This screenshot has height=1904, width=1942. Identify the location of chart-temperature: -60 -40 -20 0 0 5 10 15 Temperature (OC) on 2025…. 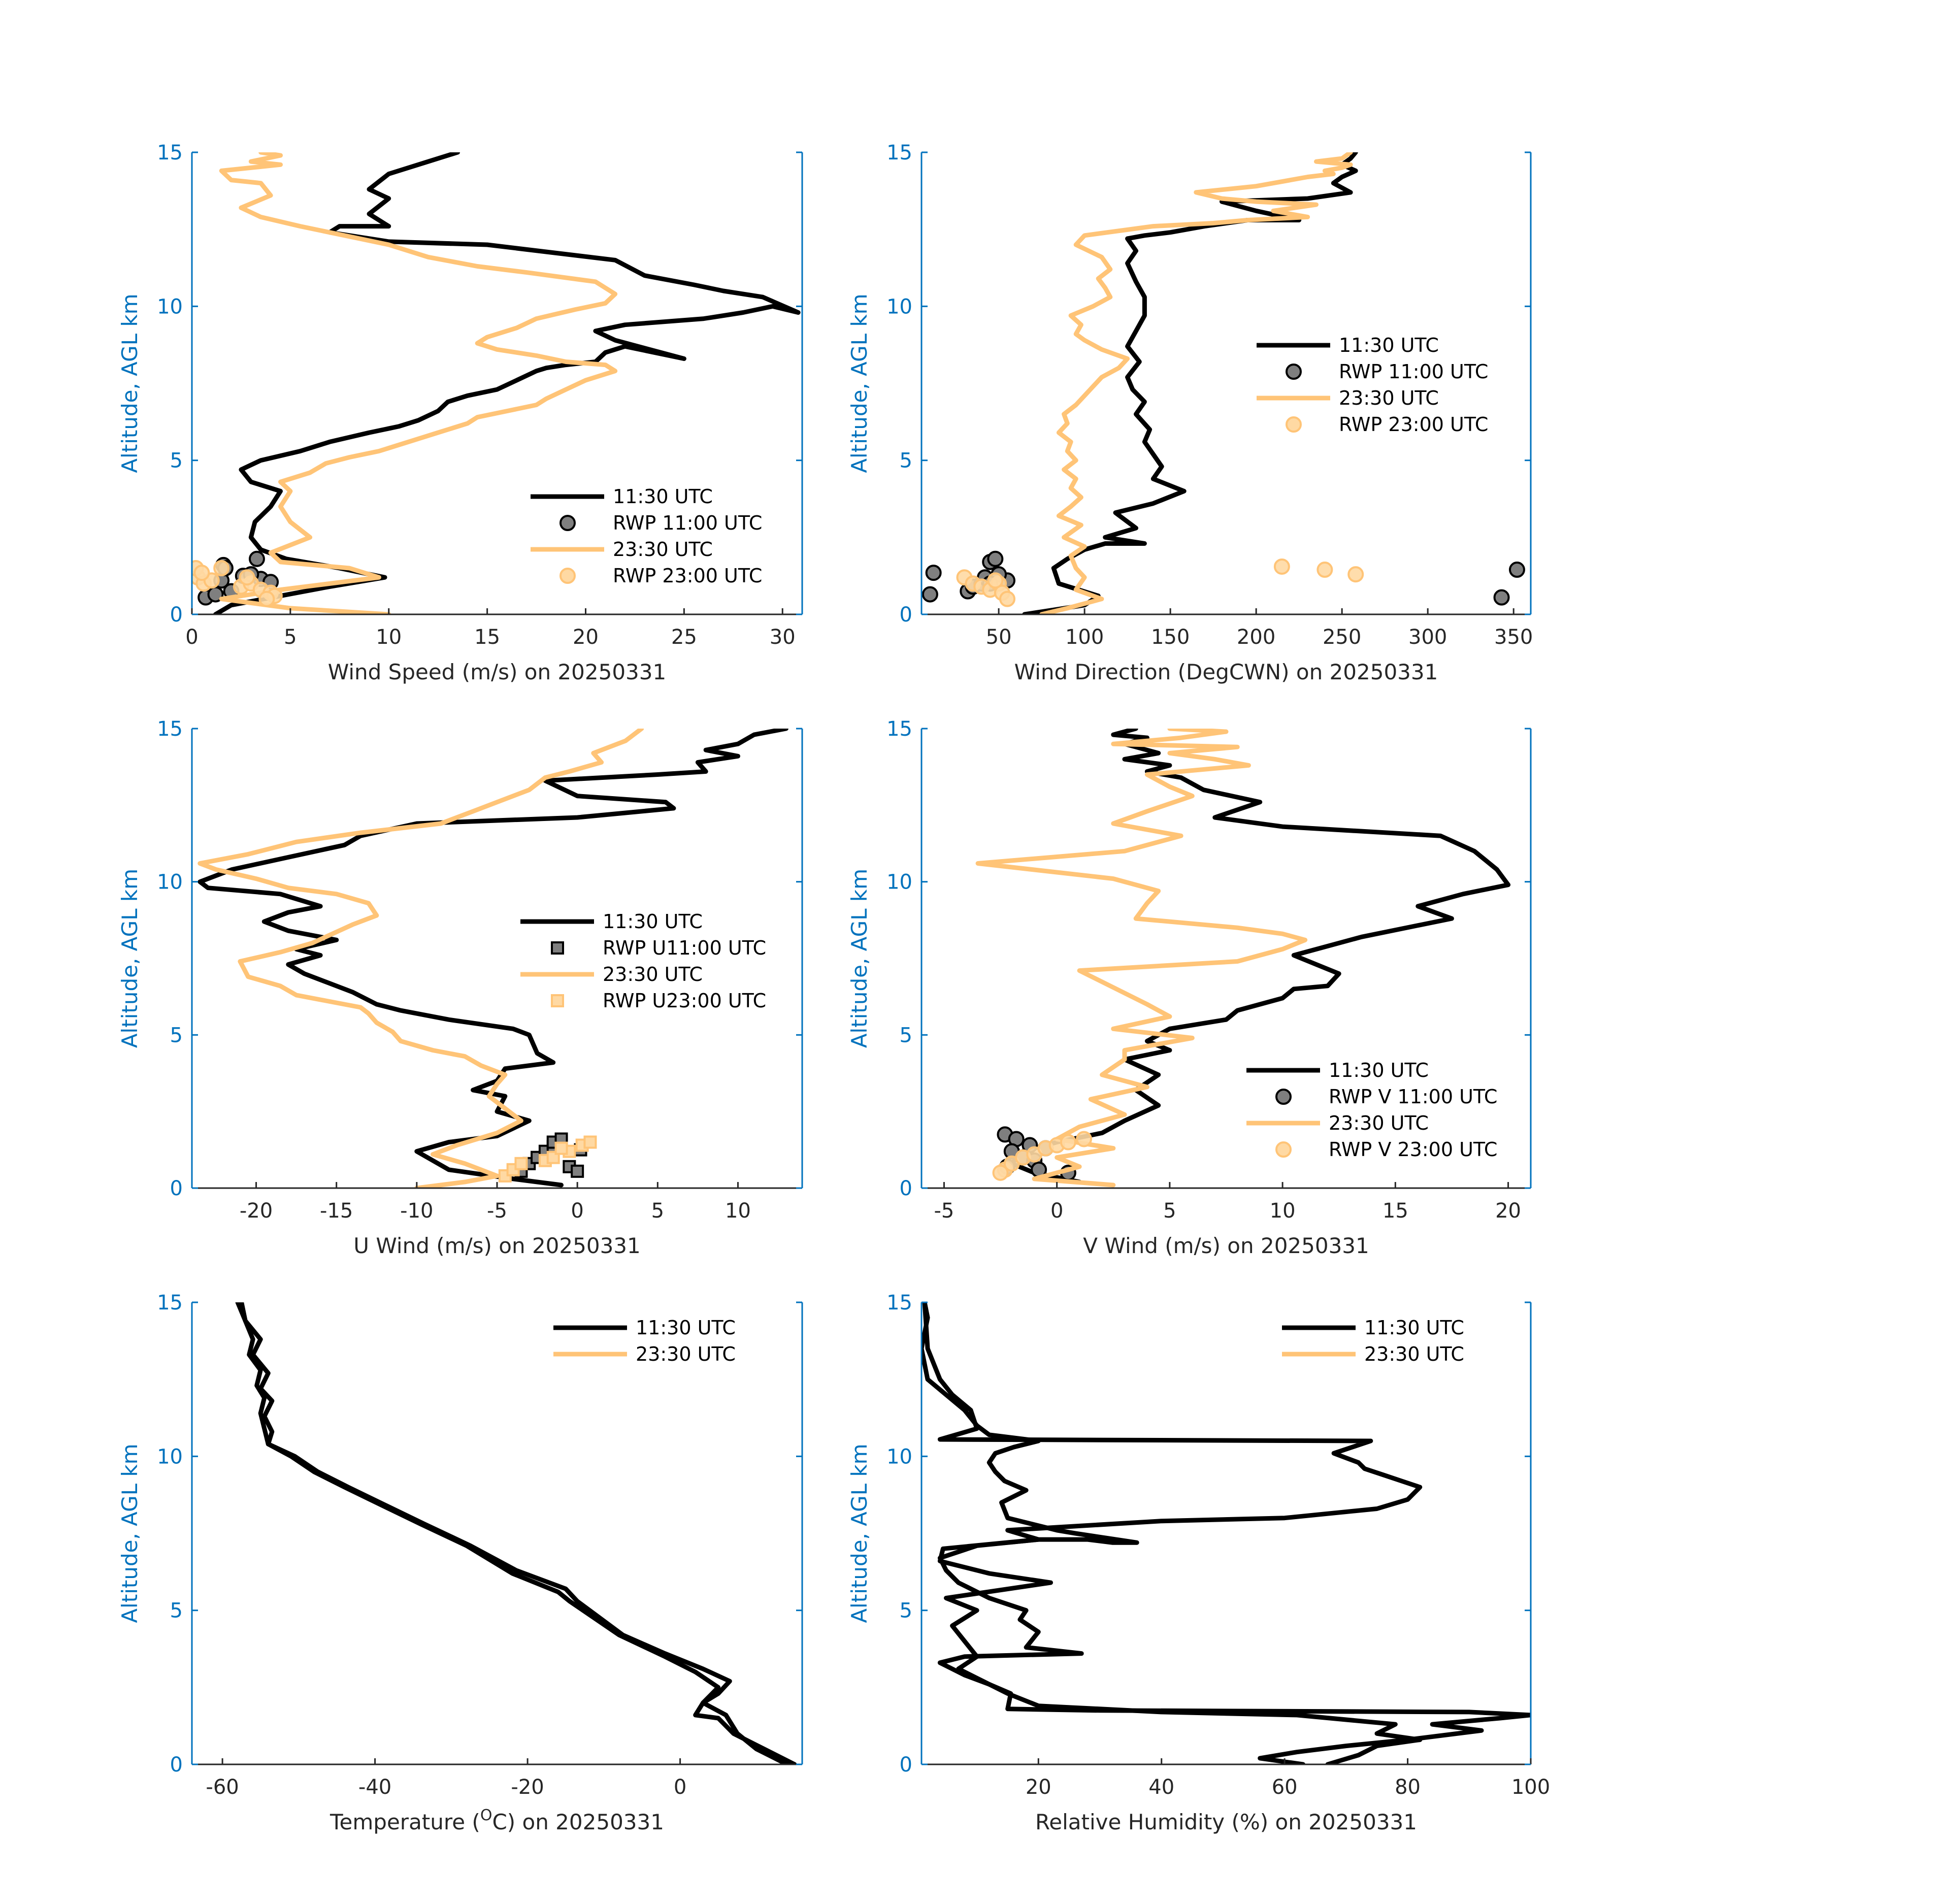
(460, 1563).